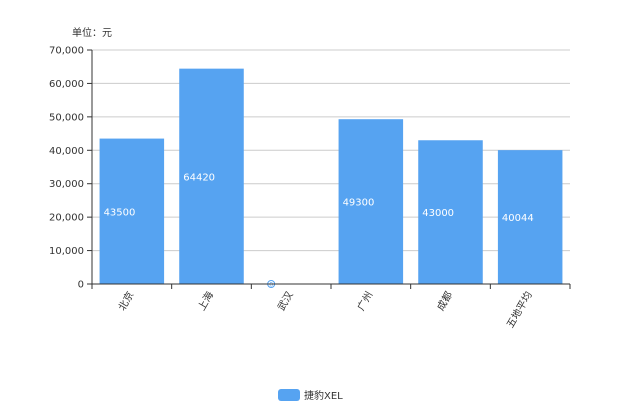 This screenshot has height=413, width=620. Describe the element at coordinates (289, 395) in the screenshot. I see `legend-swatch` at that location.